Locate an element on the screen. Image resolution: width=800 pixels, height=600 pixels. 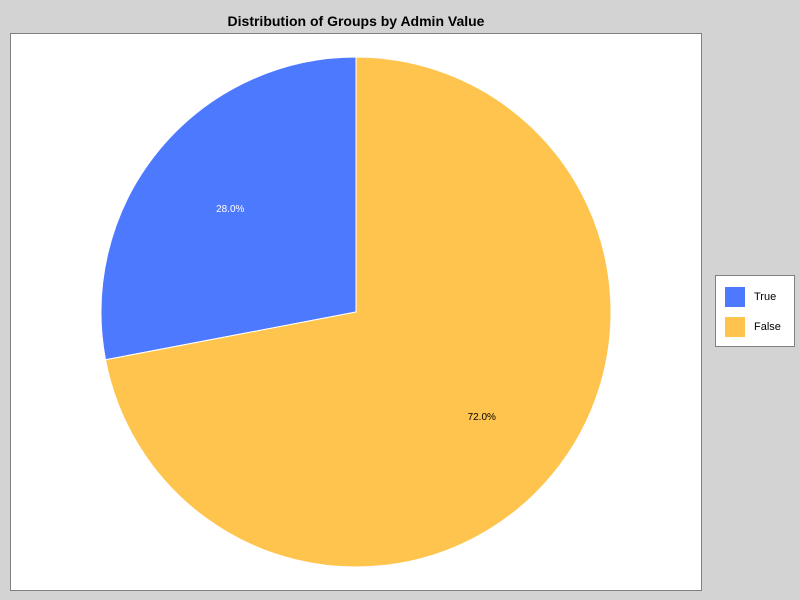
legend-label-true: True is located at coordinates (765, 297).